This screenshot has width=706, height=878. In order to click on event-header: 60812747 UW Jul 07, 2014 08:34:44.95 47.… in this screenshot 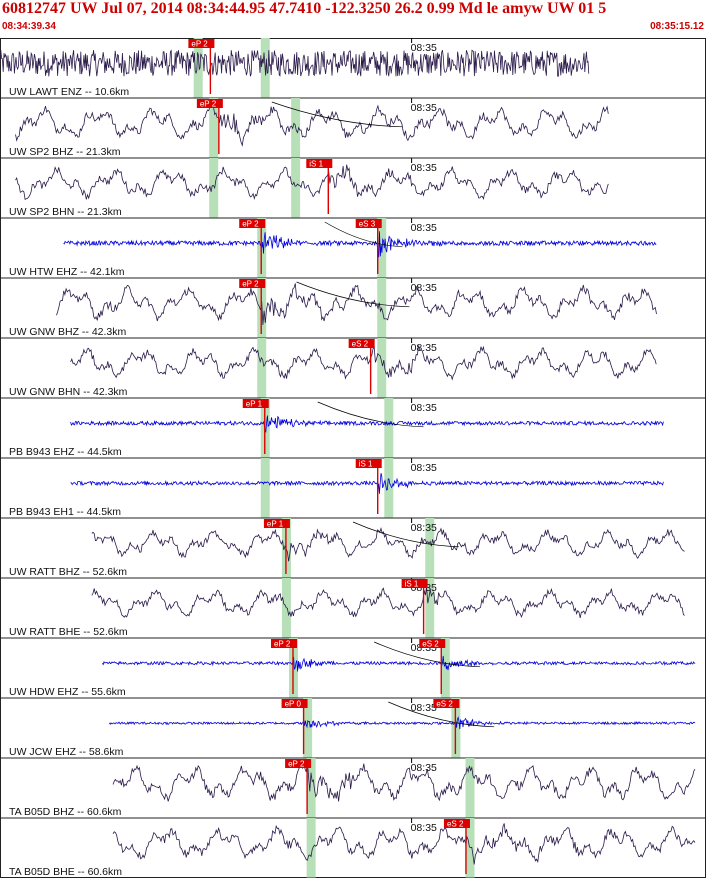, I will do `click(353, 19)`.